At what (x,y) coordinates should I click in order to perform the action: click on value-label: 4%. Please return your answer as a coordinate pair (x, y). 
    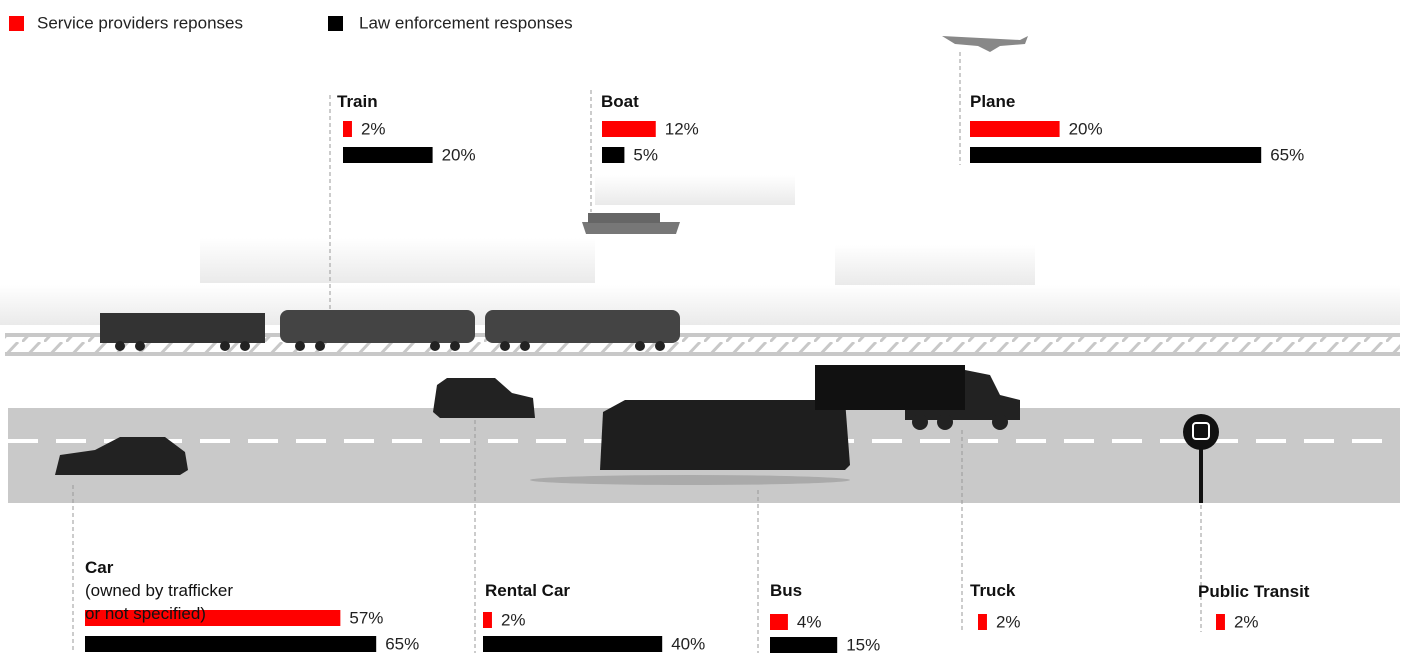
    Looking at the image, I should click on (809, 621).